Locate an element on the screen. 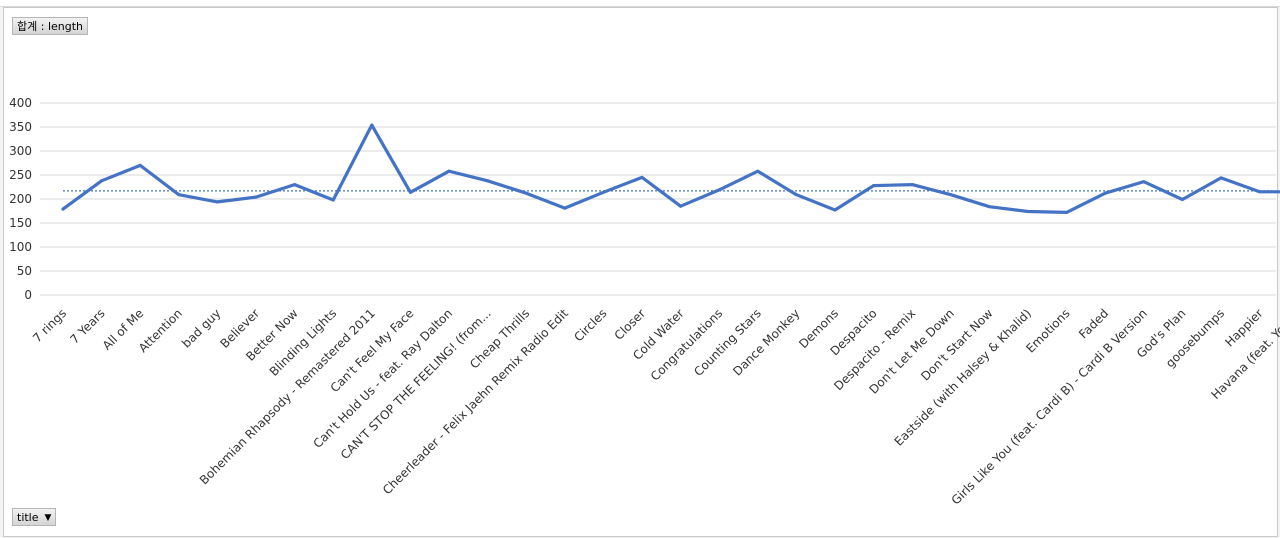  y-tick-label: 300 is located at coordinates (20, 151).